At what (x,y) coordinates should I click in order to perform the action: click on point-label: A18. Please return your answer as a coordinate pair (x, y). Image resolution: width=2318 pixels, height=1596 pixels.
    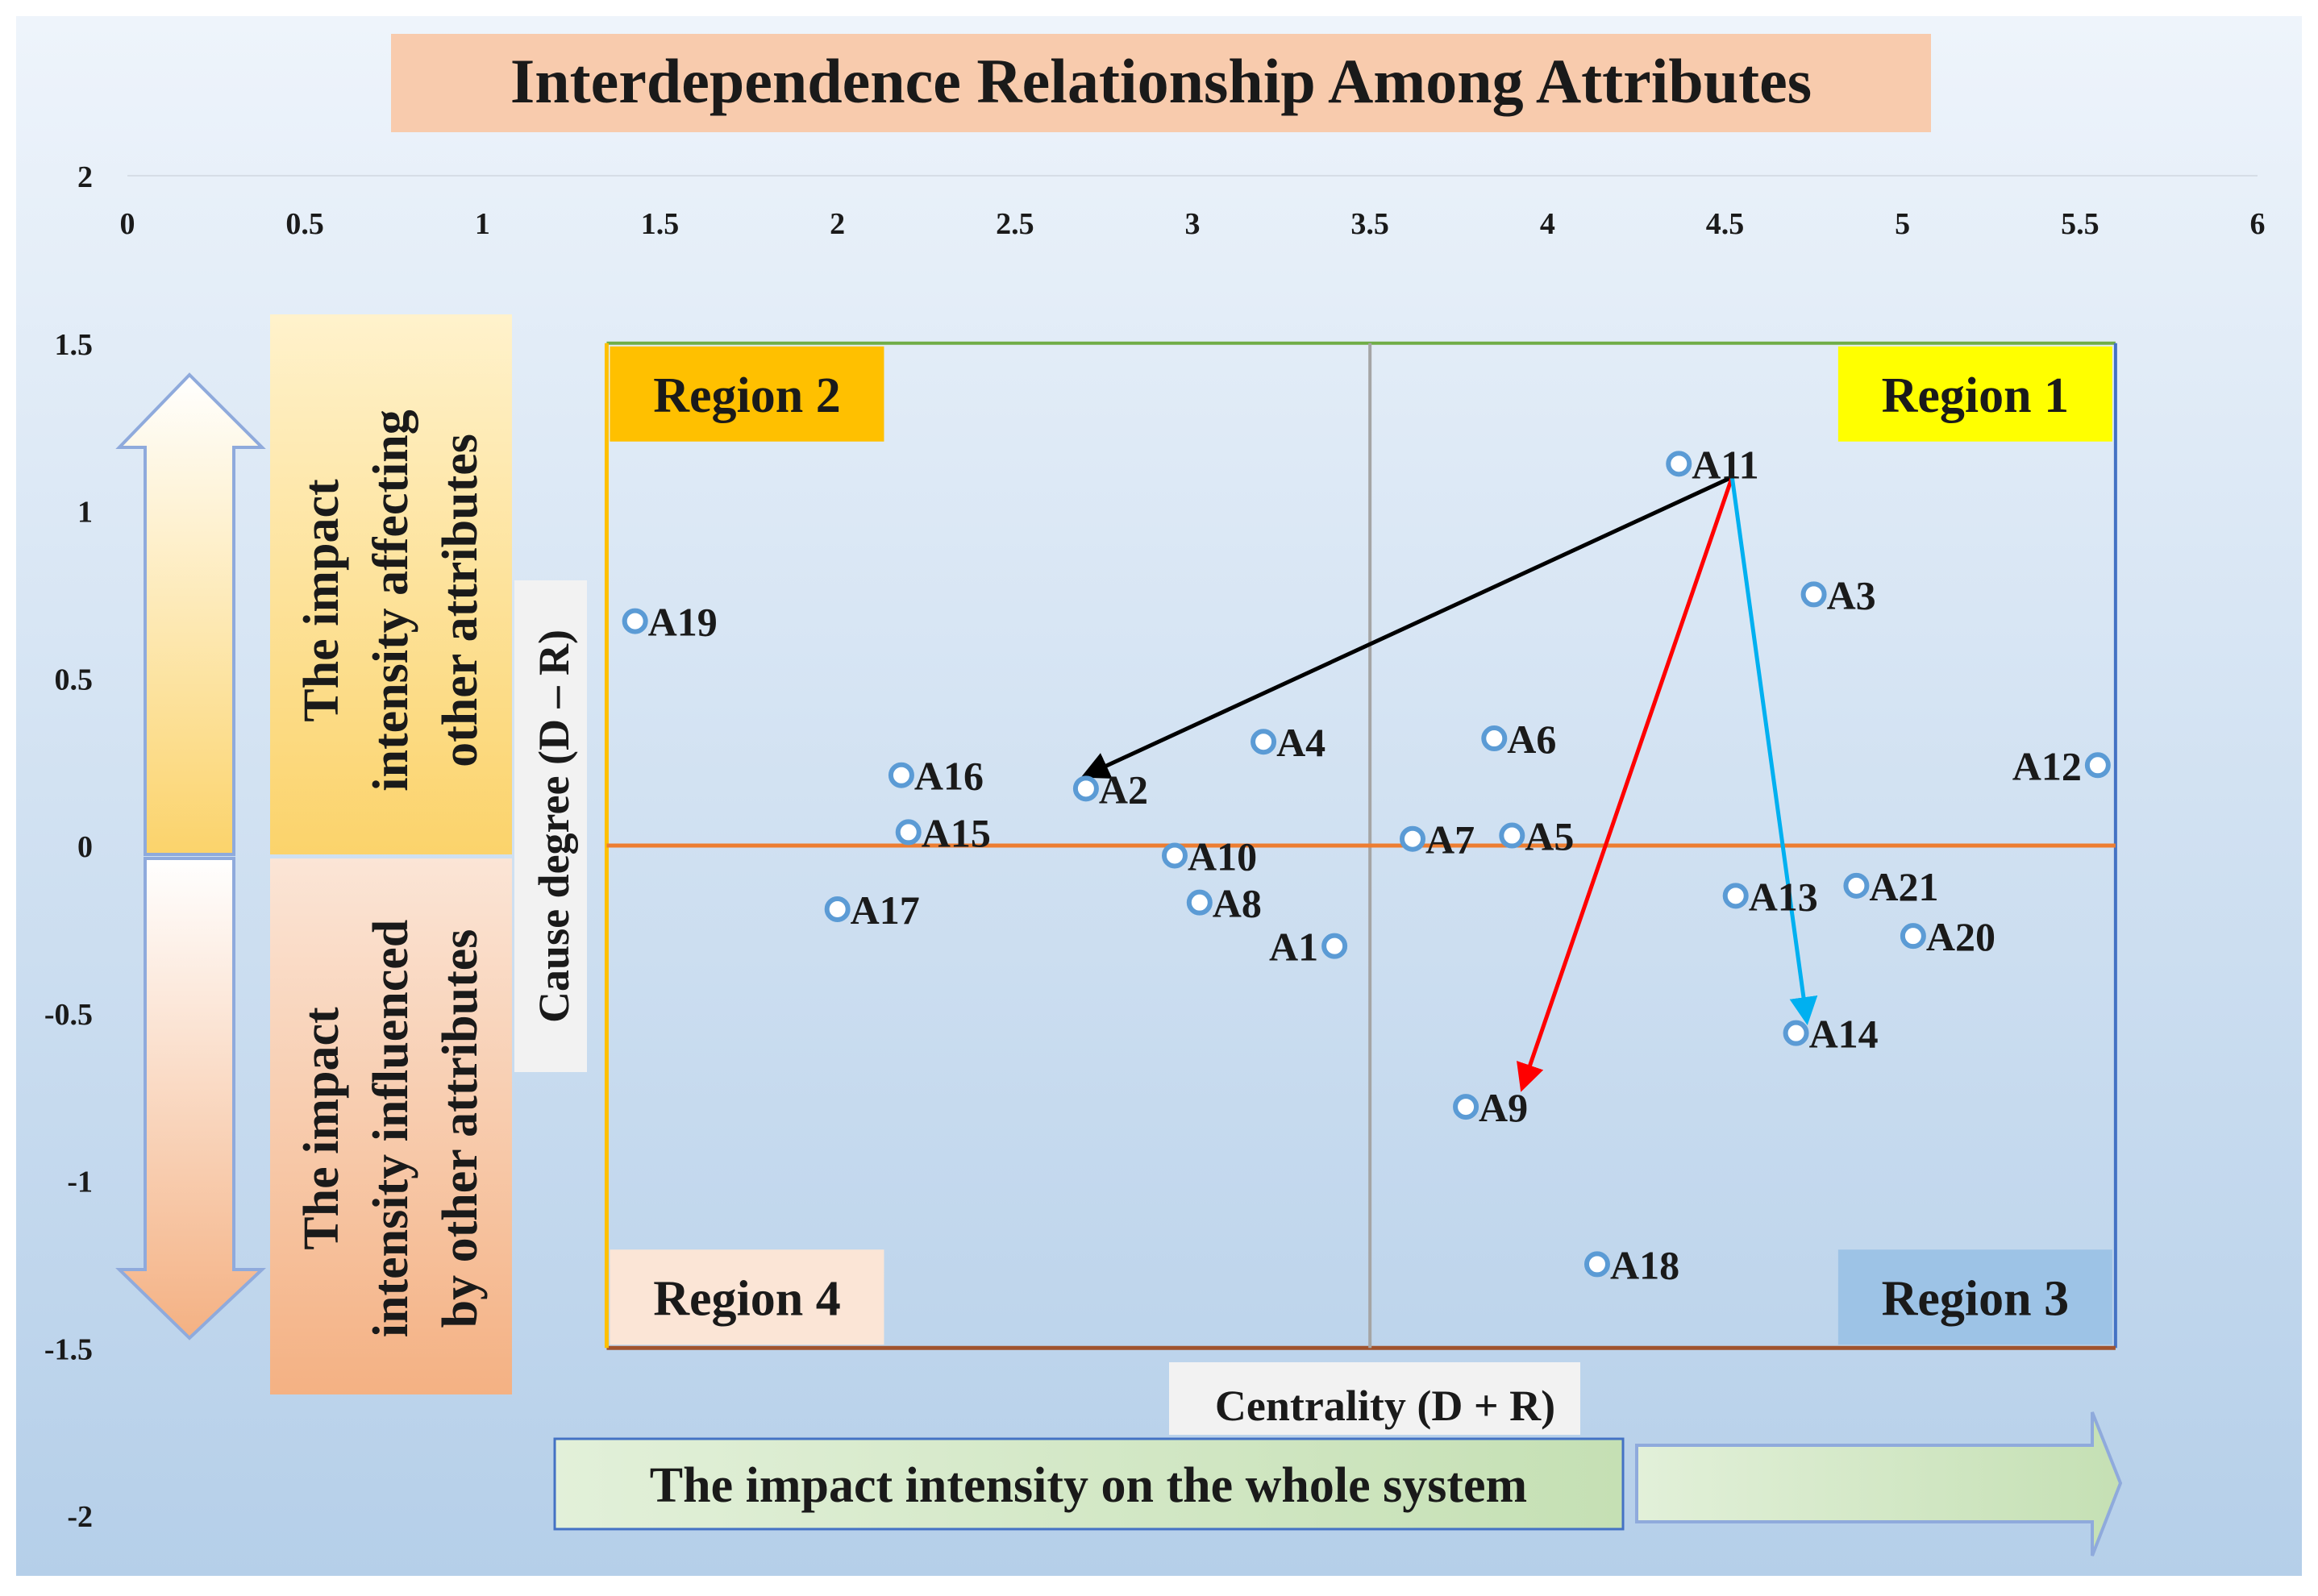
    Looking at the image, I should click on (1644, 1264).